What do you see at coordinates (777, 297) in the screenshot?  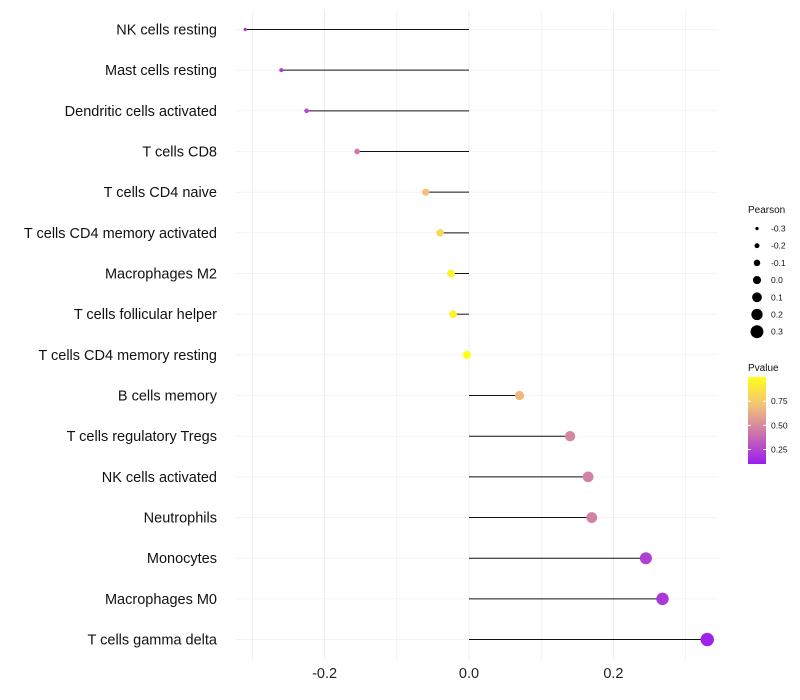 I see `legend-size-label: 0.1` at bounding box center [777, 297].